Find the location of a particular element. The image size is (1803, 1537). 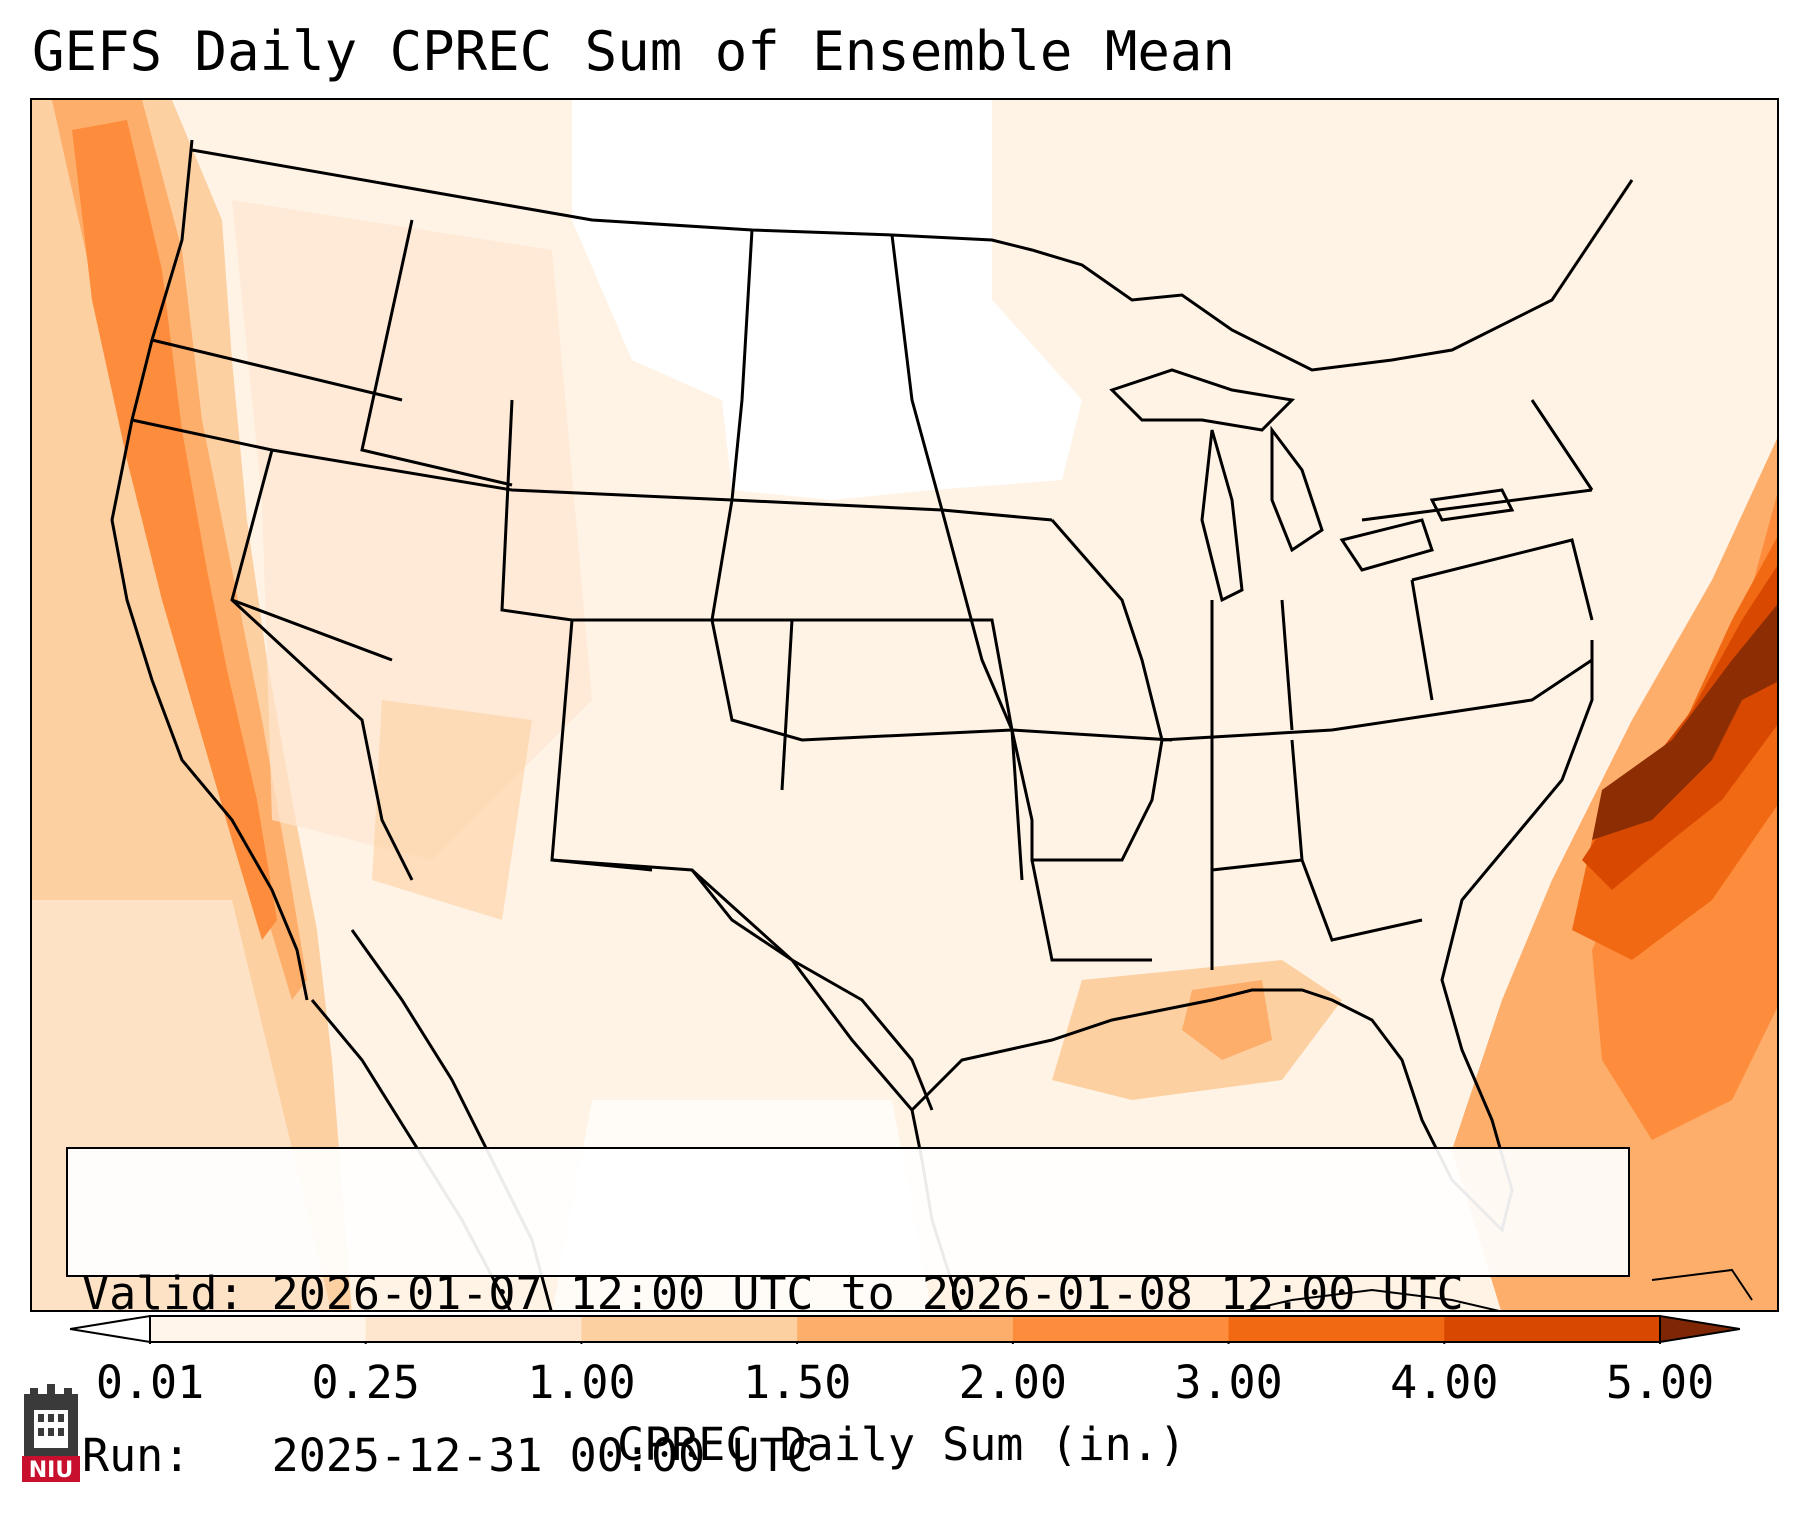

atlantic-precip-max is located at coordinates (1684, 722).